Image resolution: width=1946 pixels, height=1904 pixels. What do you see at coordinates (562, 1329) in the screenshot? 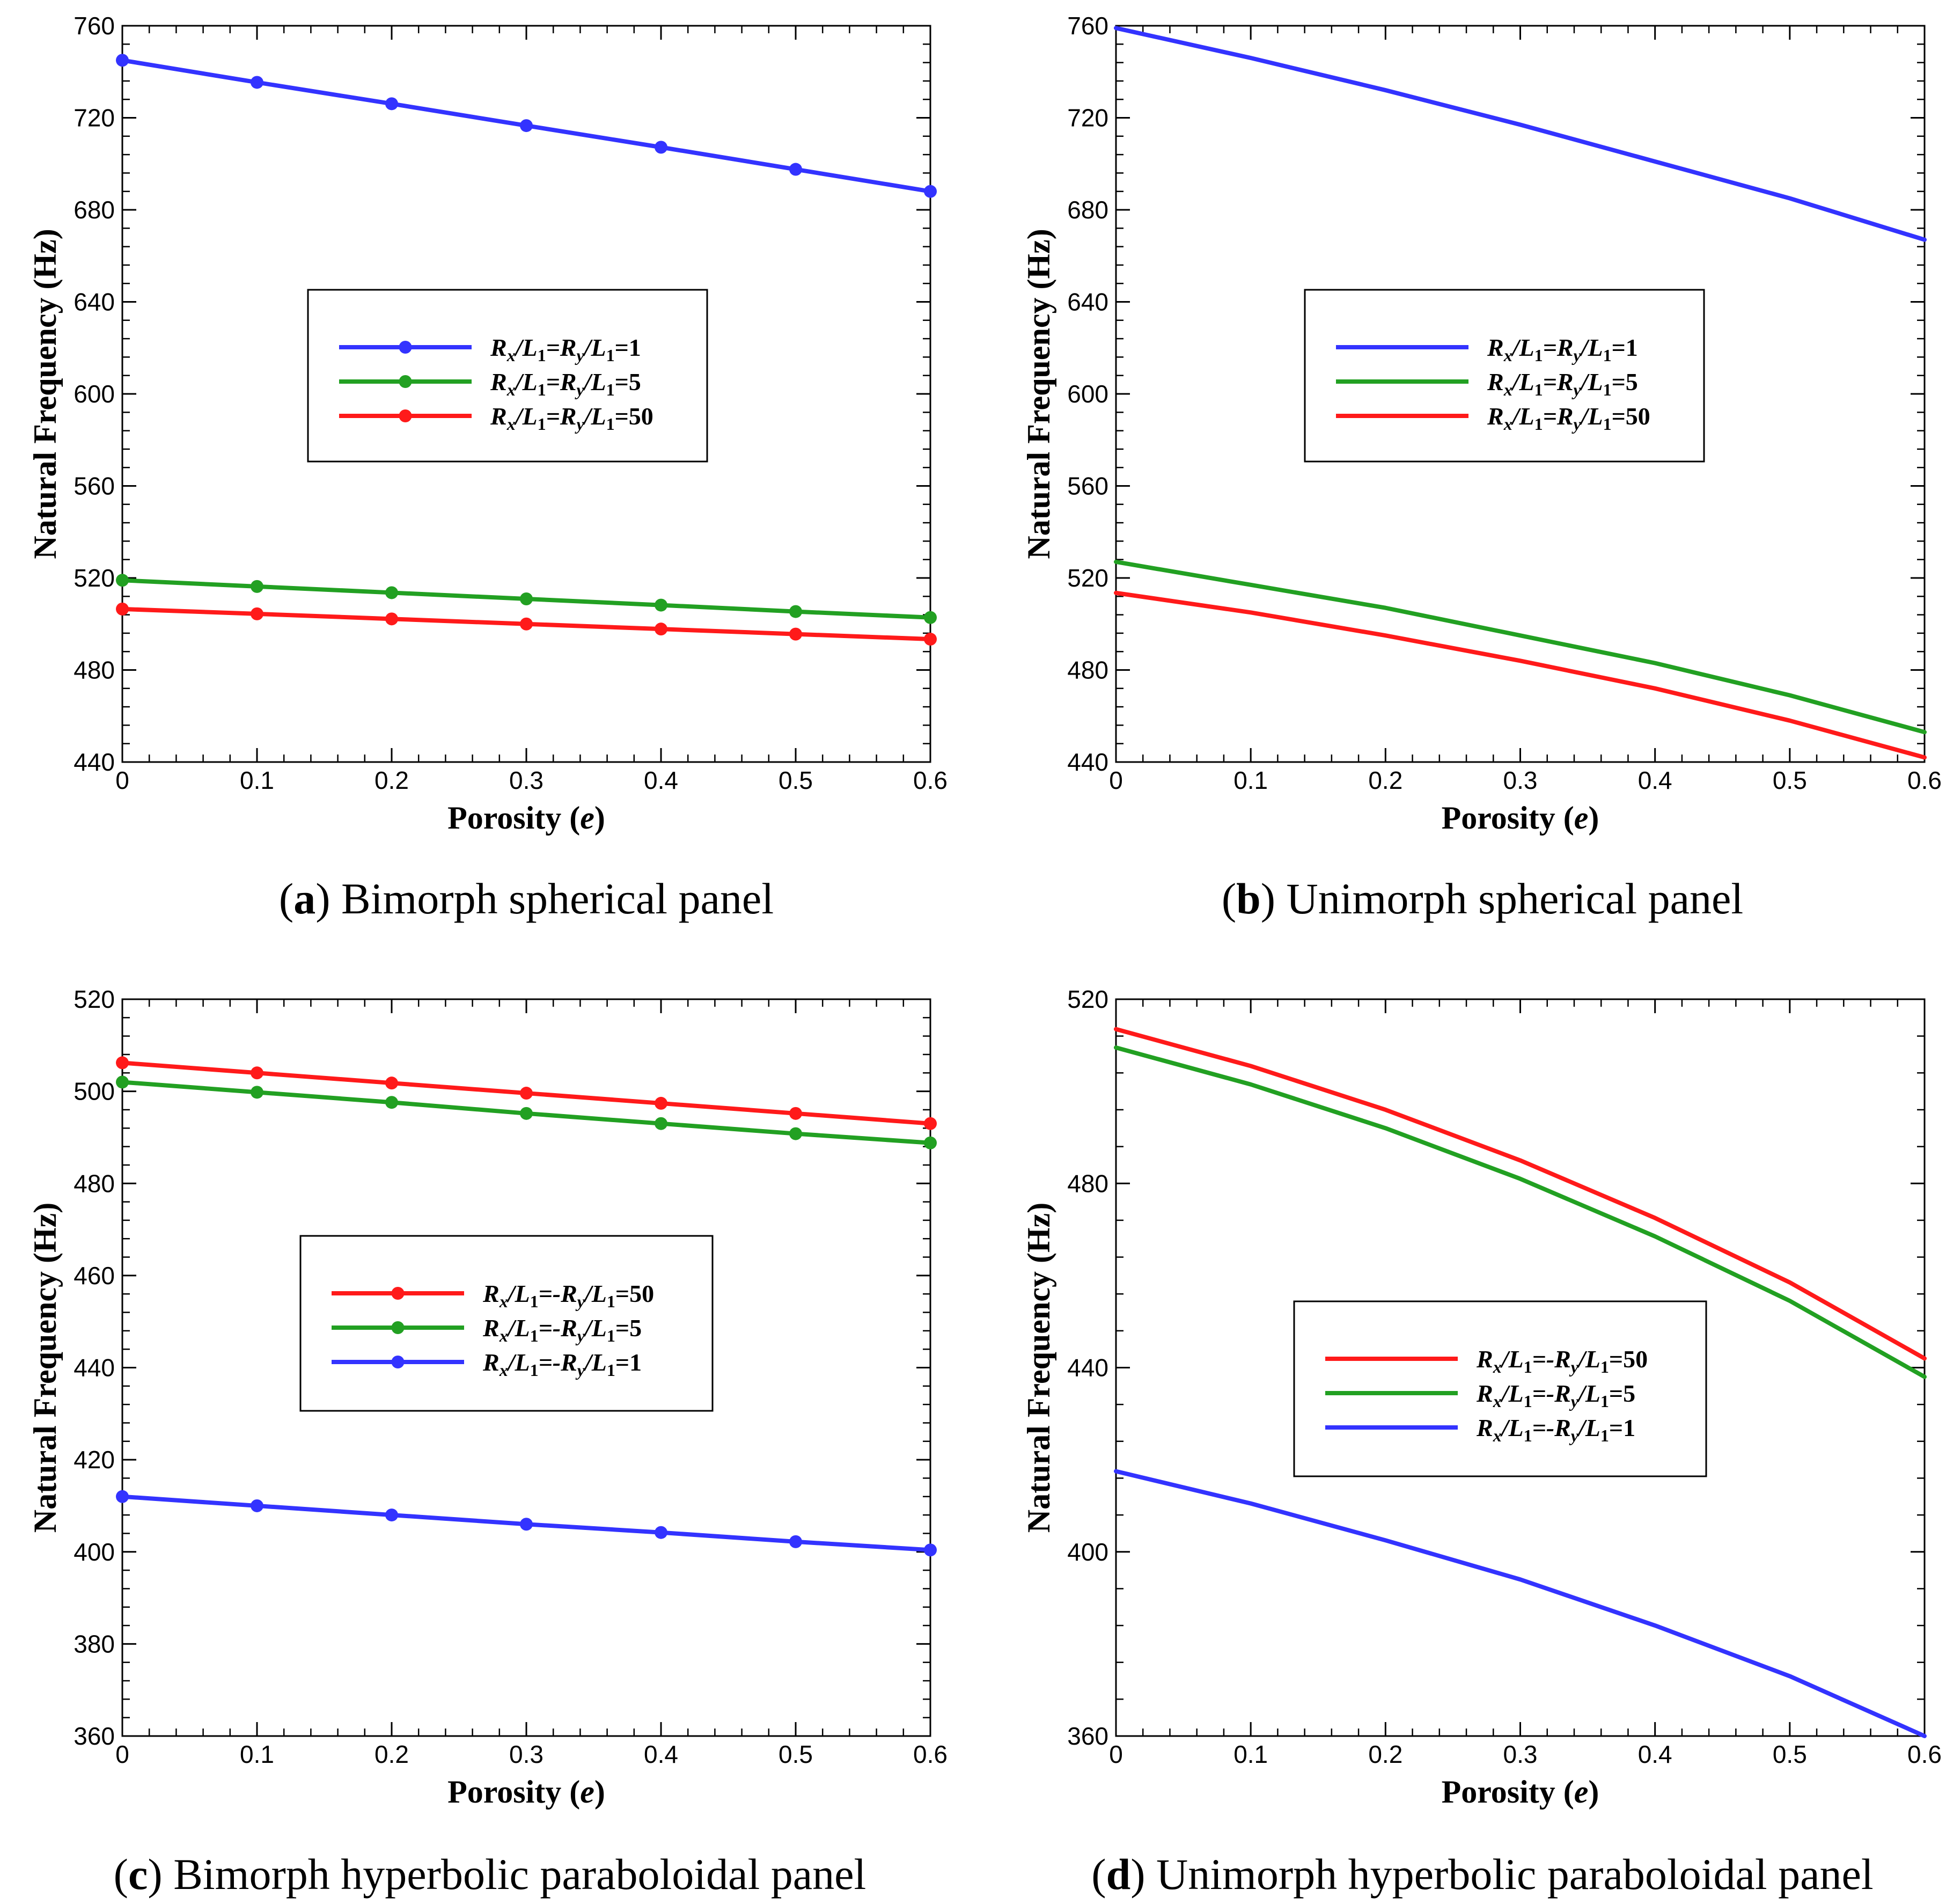
I see `legend-entry: Rx/L1=-Ry/L1=5` at bounding box center [562, 1329].